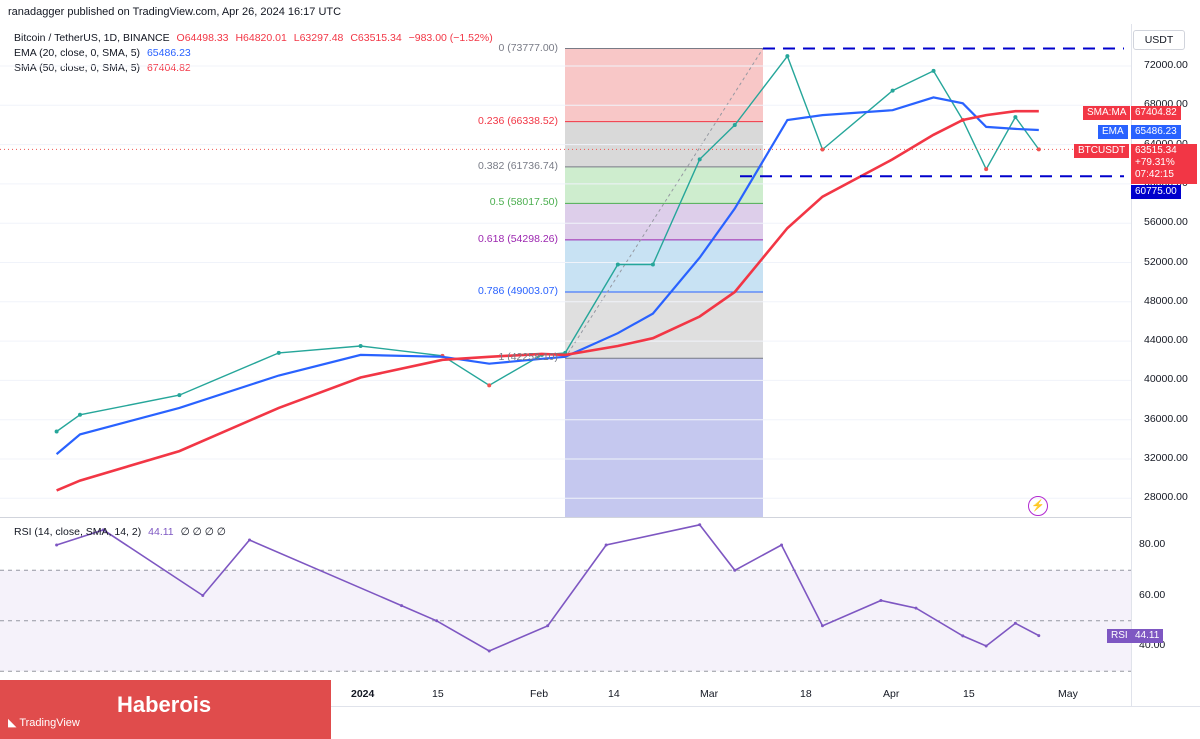 Image resolution: width=1200 pixels, height=739 pixels. I want to click on last-price: 63515.34, so click(1156, 150).